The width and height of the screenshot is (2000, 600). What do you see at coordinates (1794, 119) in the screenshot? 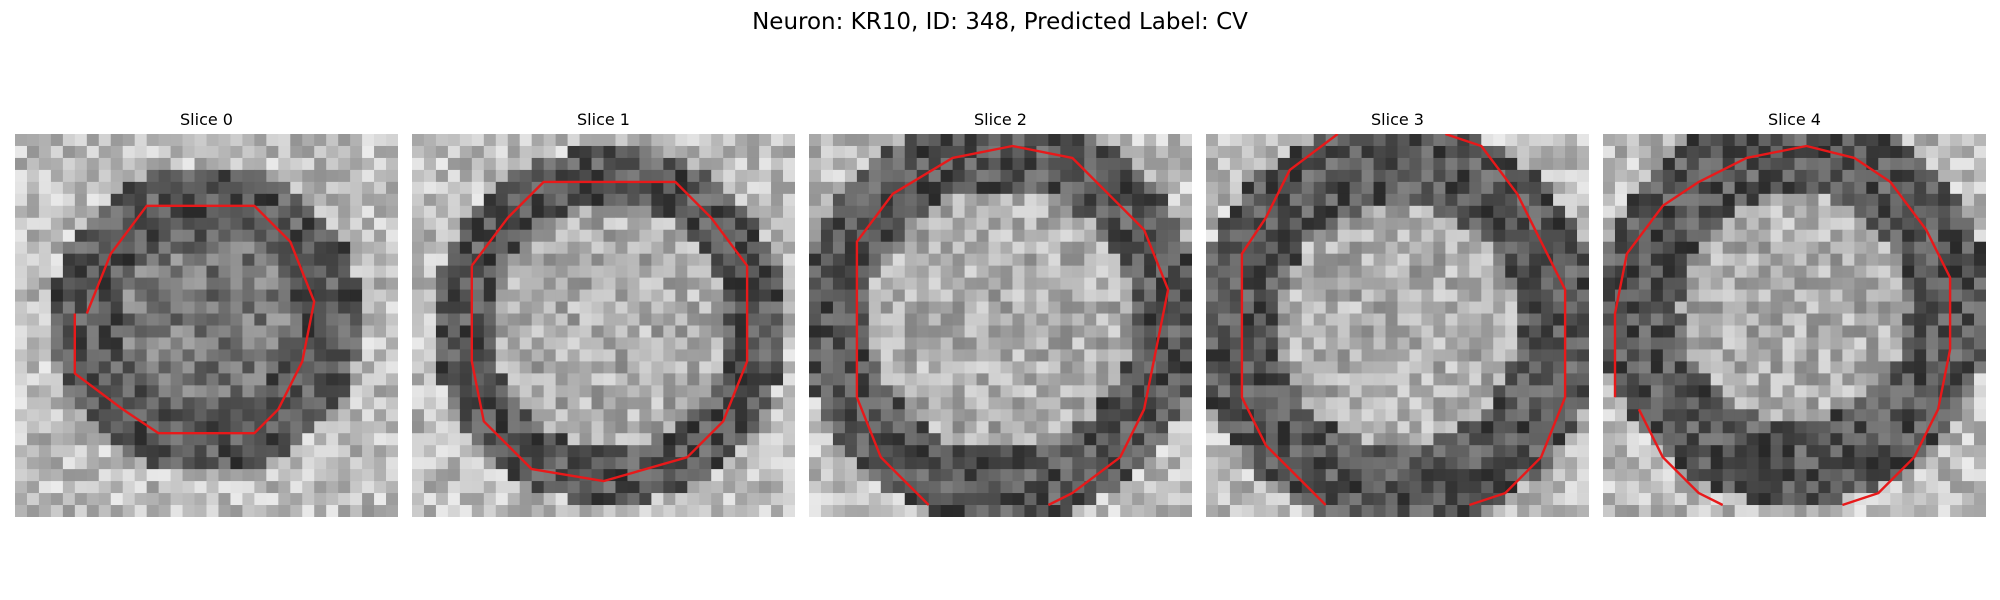
I see `panel-title: Slice 4` at bounding box center [1794, 119].